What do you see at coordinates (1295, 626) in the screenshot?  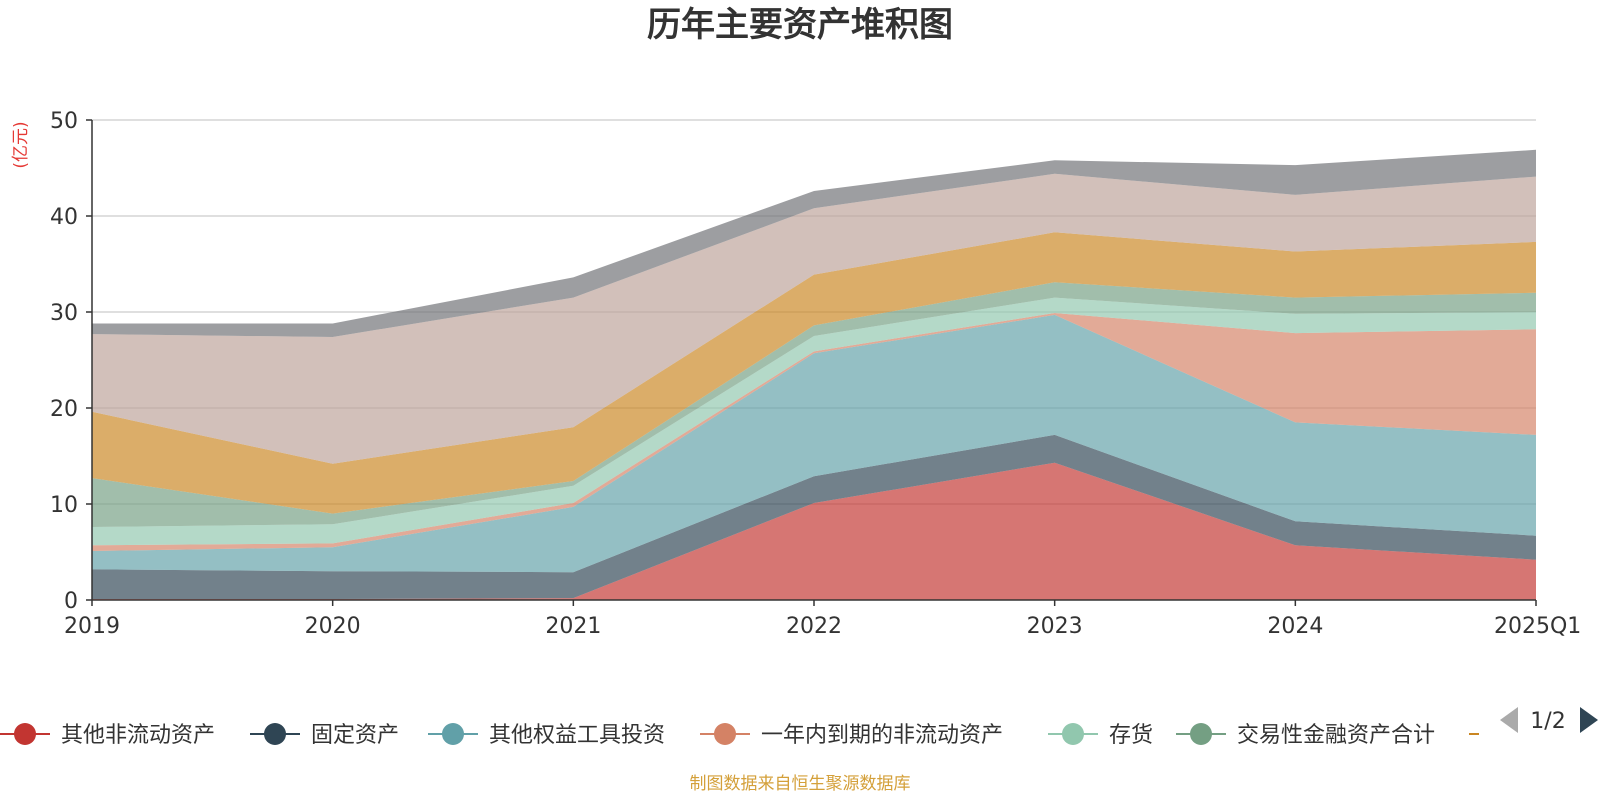 I see `x-tick-label: 2024` at bounding box center [1295, 626].